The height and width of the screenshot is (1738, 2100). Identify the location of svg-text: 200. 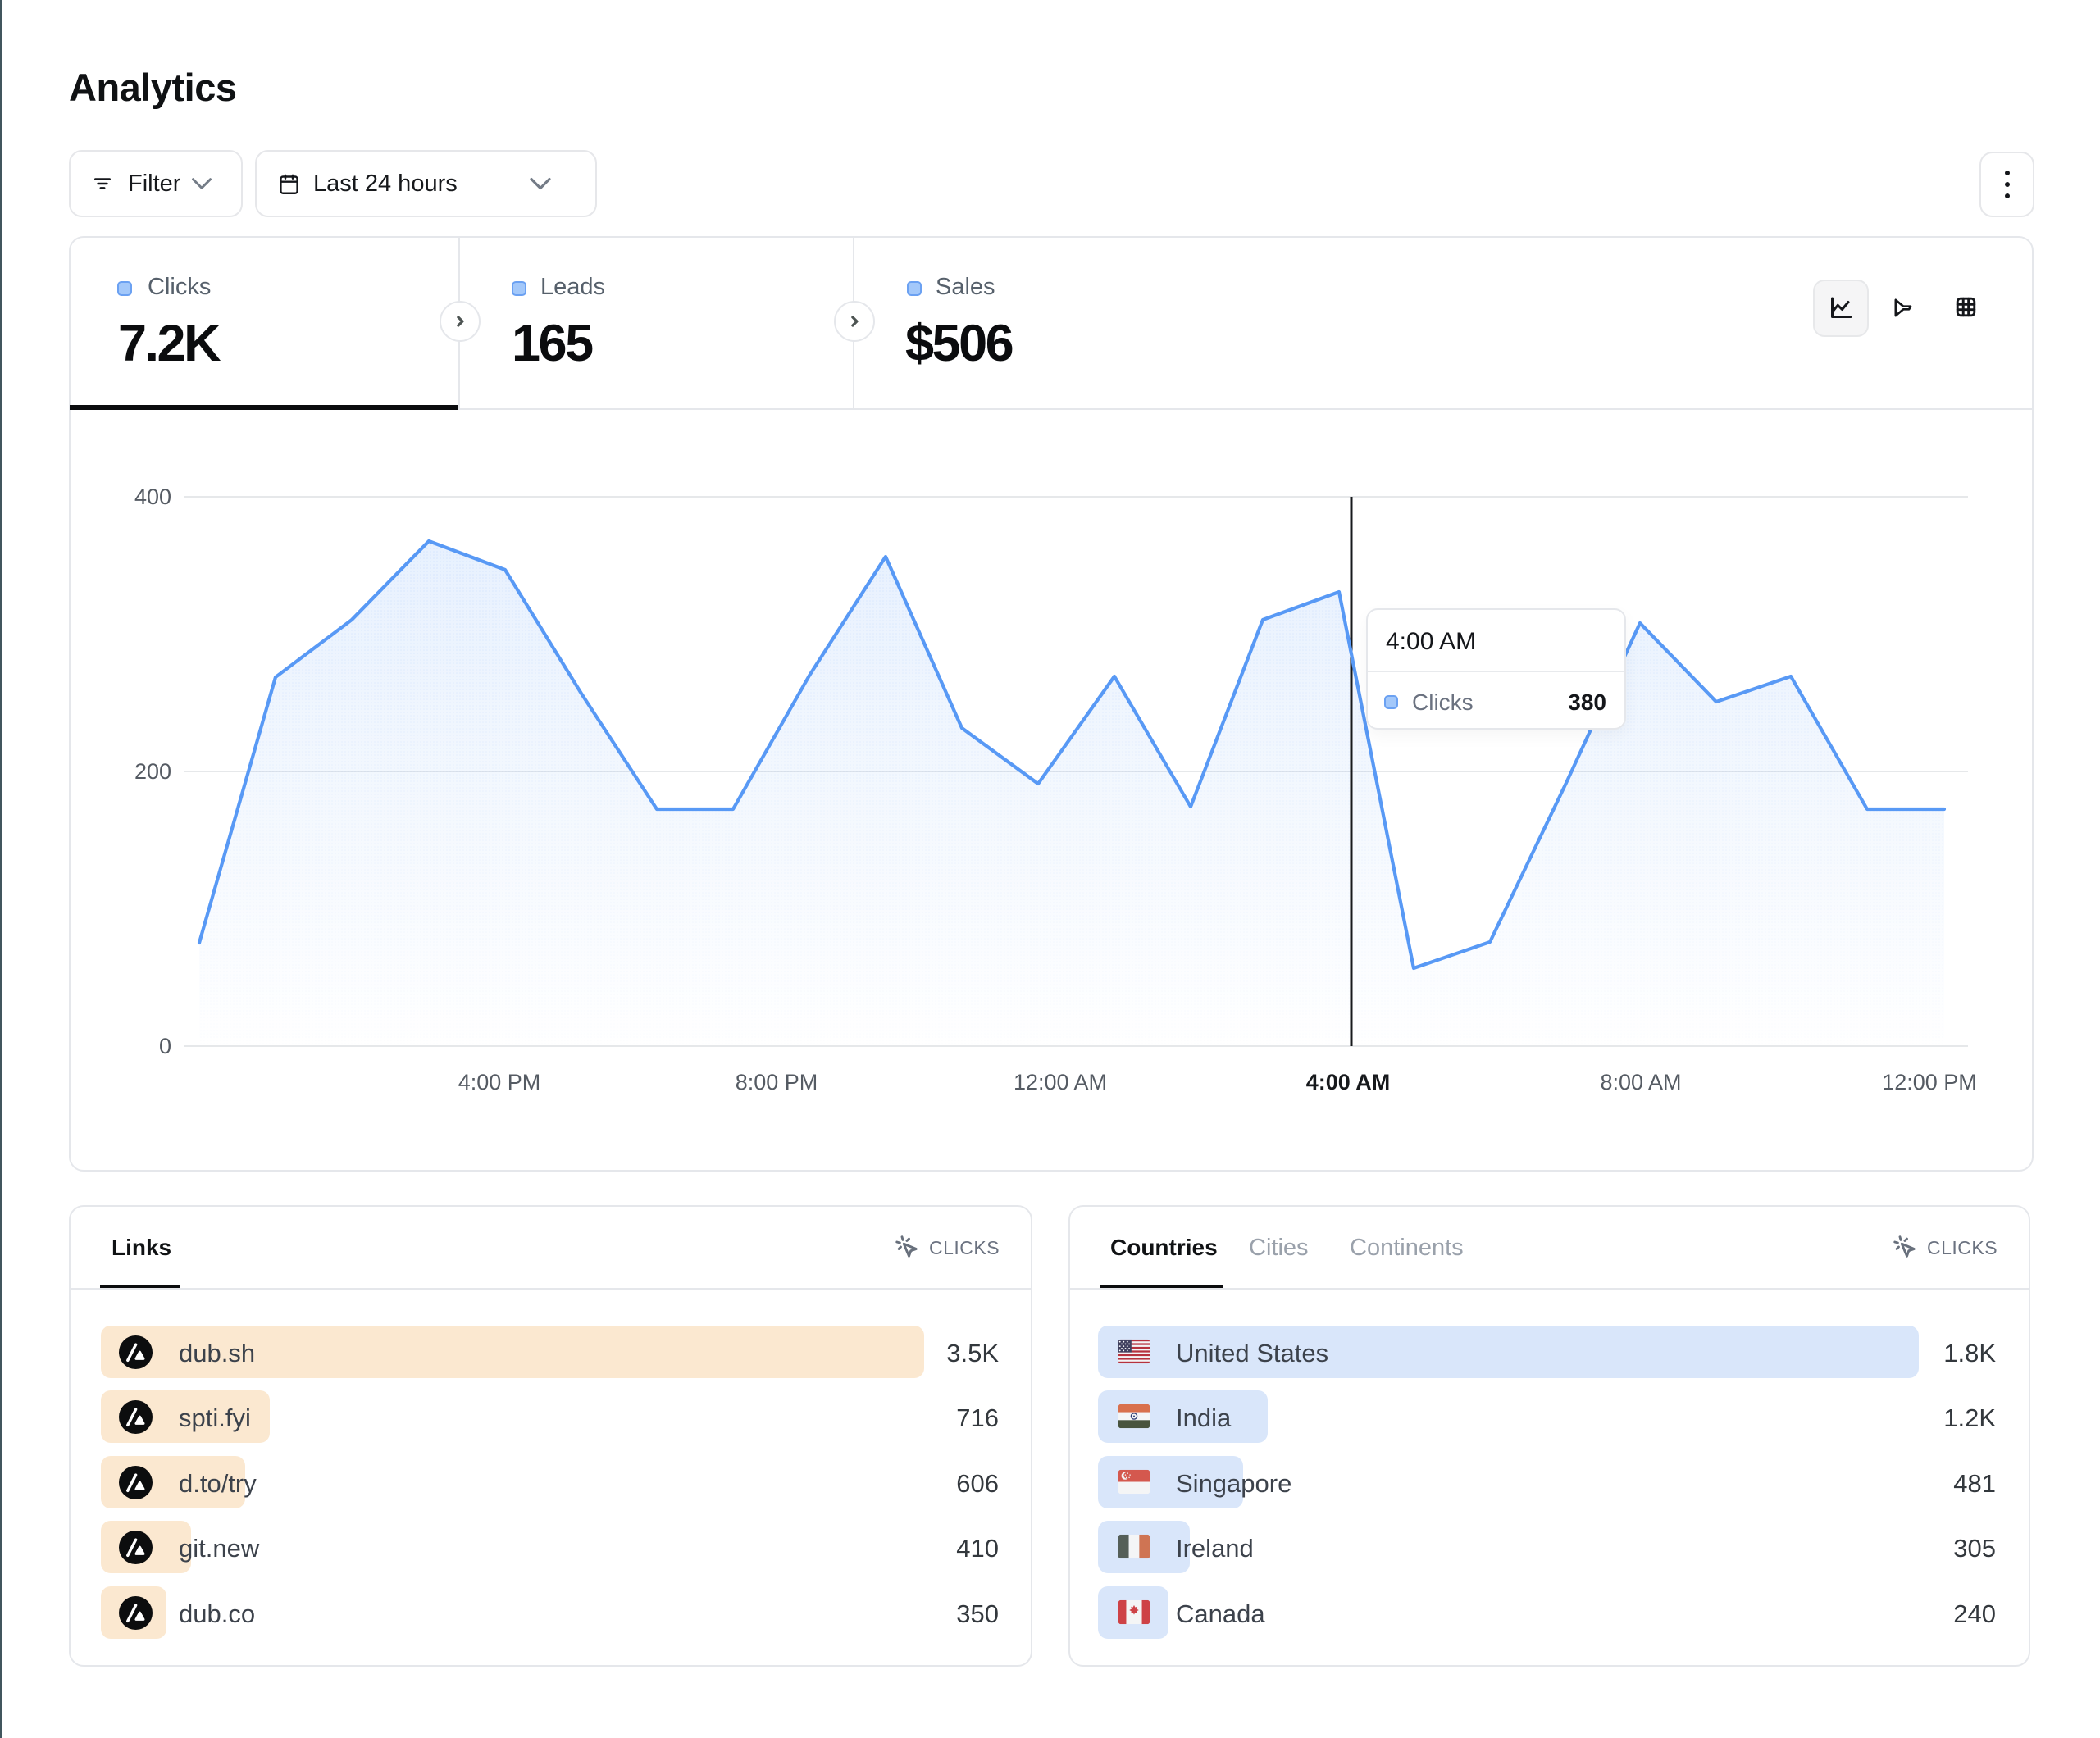
(152, 771).